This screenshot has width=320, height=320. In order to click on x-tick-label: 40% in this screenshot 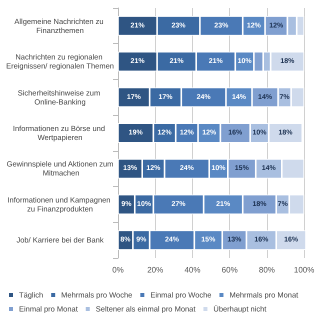, I will do `click(192, 270)`.